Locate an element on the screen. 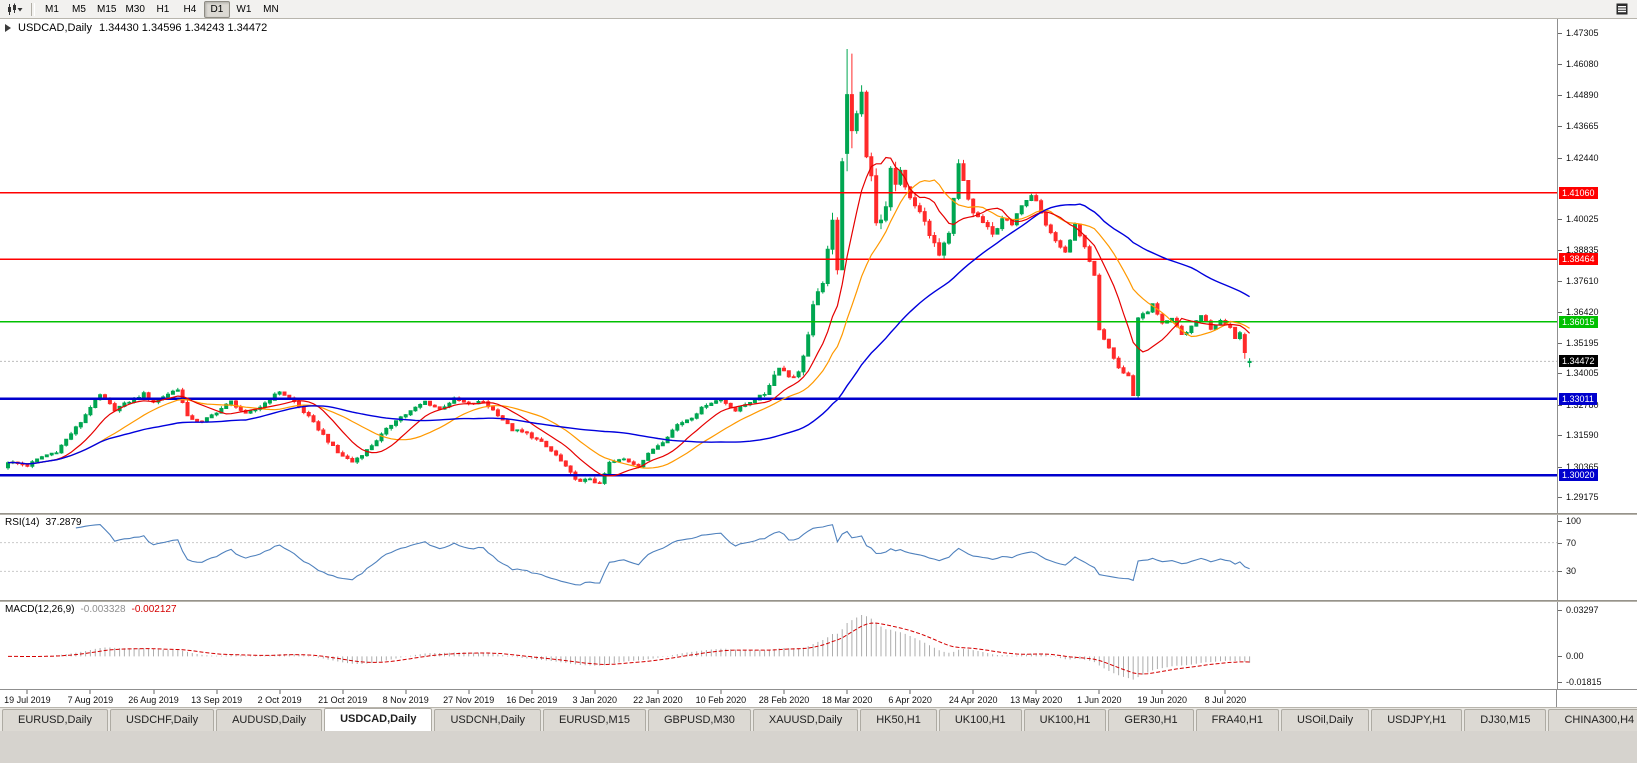 The image size is (1637, 763). chart-tab-eurusd-m15: EURUSD,M15 is located at coordinates (594, 720).